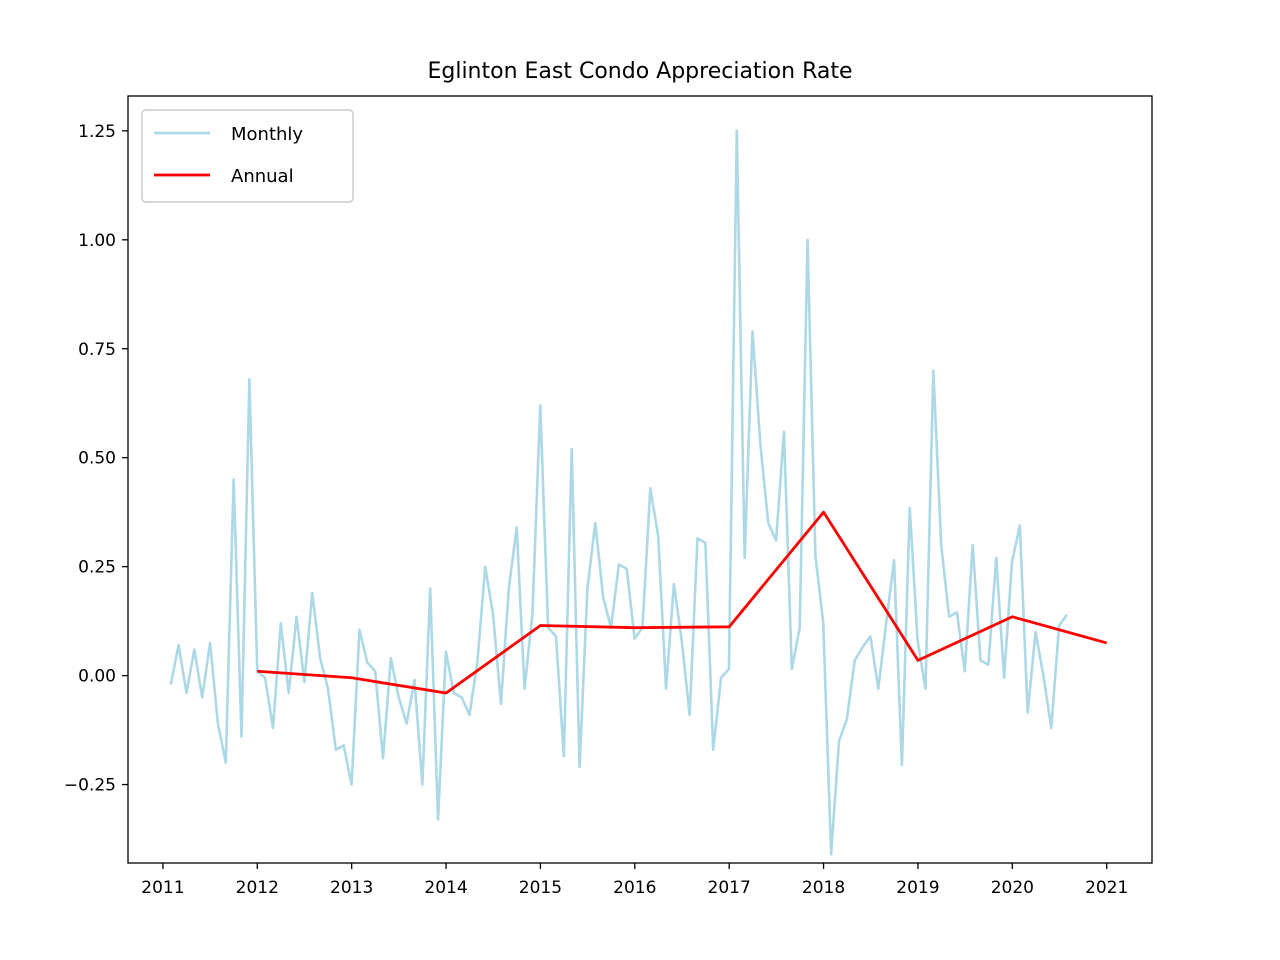  Describe the element at coordinates (639, 71) in the screenshot. I see `chart-title: Eglinton East Condo Appreciation Rate` at that location.